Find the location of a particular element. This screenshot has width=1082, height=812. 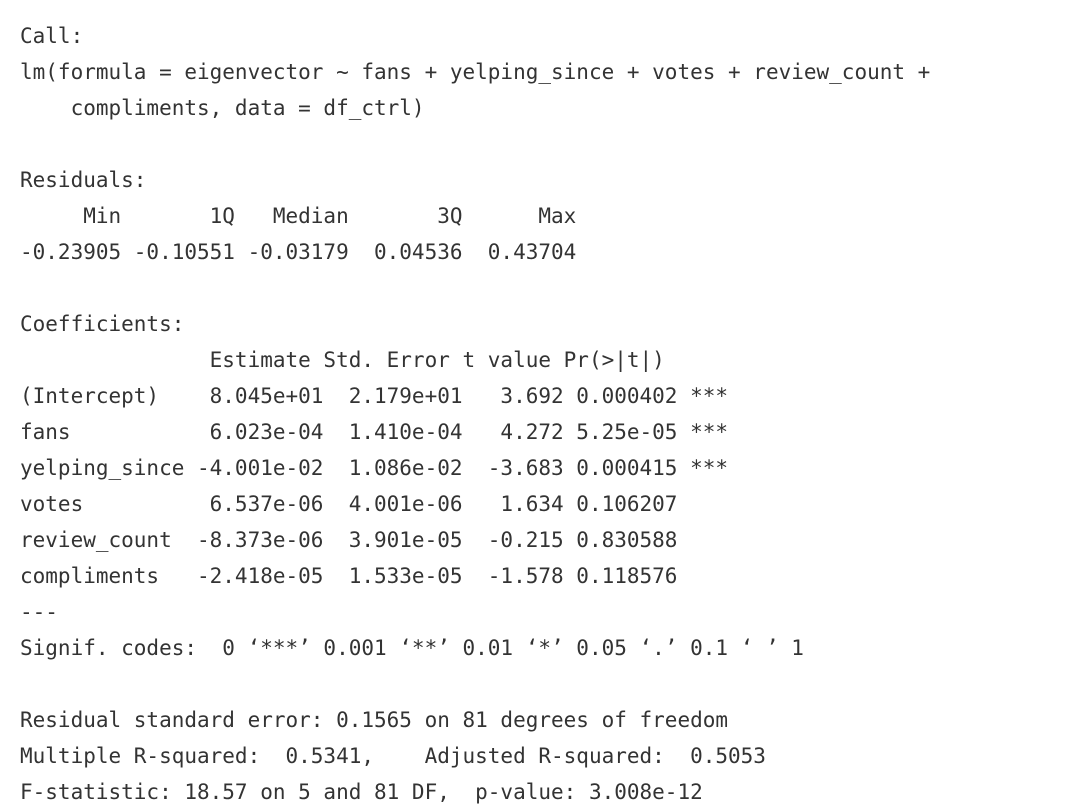

coefficients-columns: Estimate Std. Error t value Pr(>|t|) is located at coordinates (368, 360).